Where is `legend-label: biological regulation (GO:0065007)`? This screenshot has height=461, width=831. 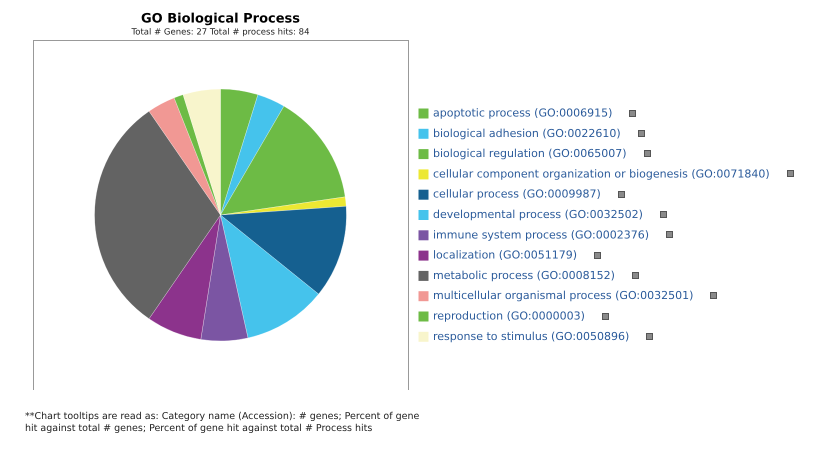 legend-label: biological regulation (GO:0065007) is located at coordinates (530, 153).